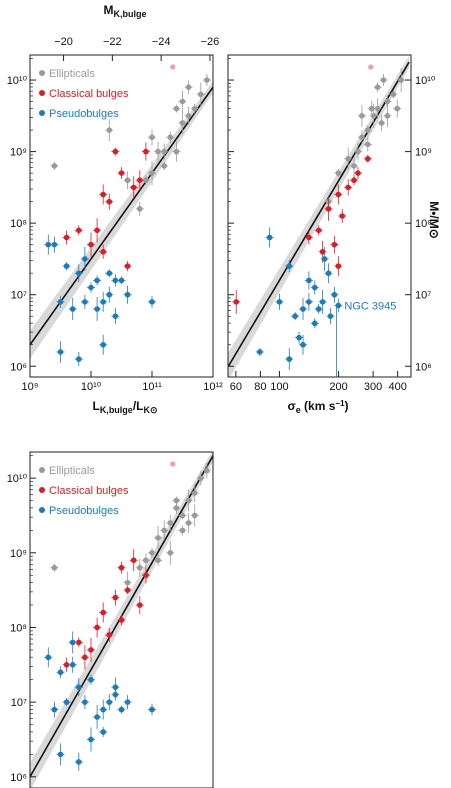  I want to click on y-tick-label: 10⁸, so click(423, 224).